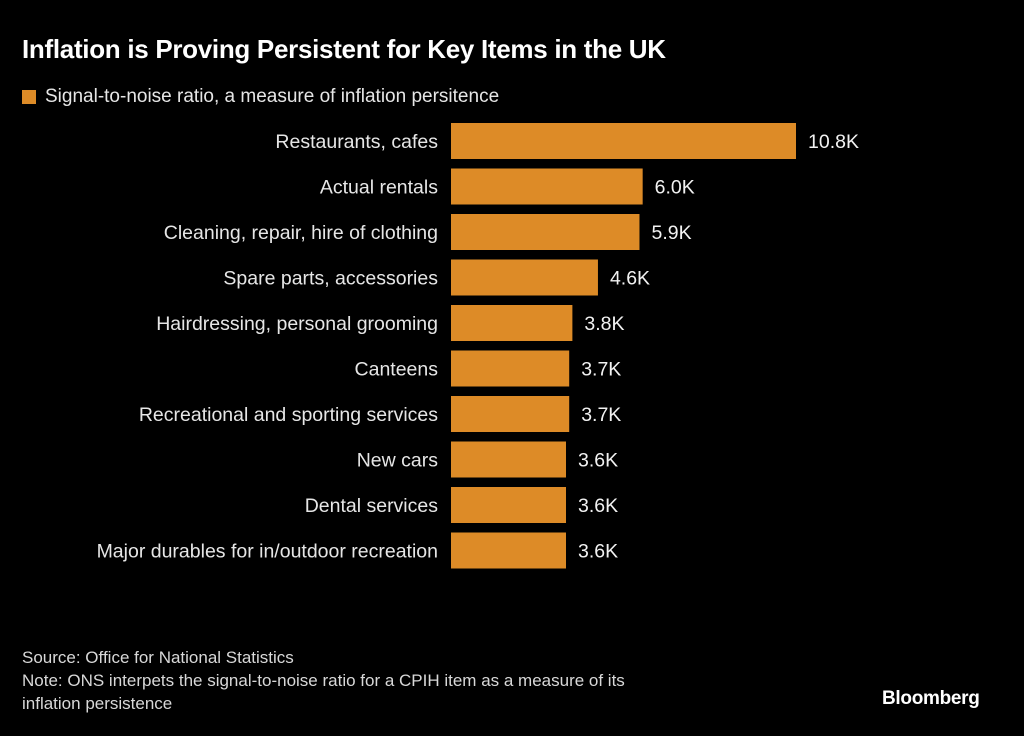 The height and width of the screenshot is (736, 1024). Describe the element at coordinates (301, 233) in the screenshot. I see `category-label: Cleaning, repair, hire of clothing` at that location.